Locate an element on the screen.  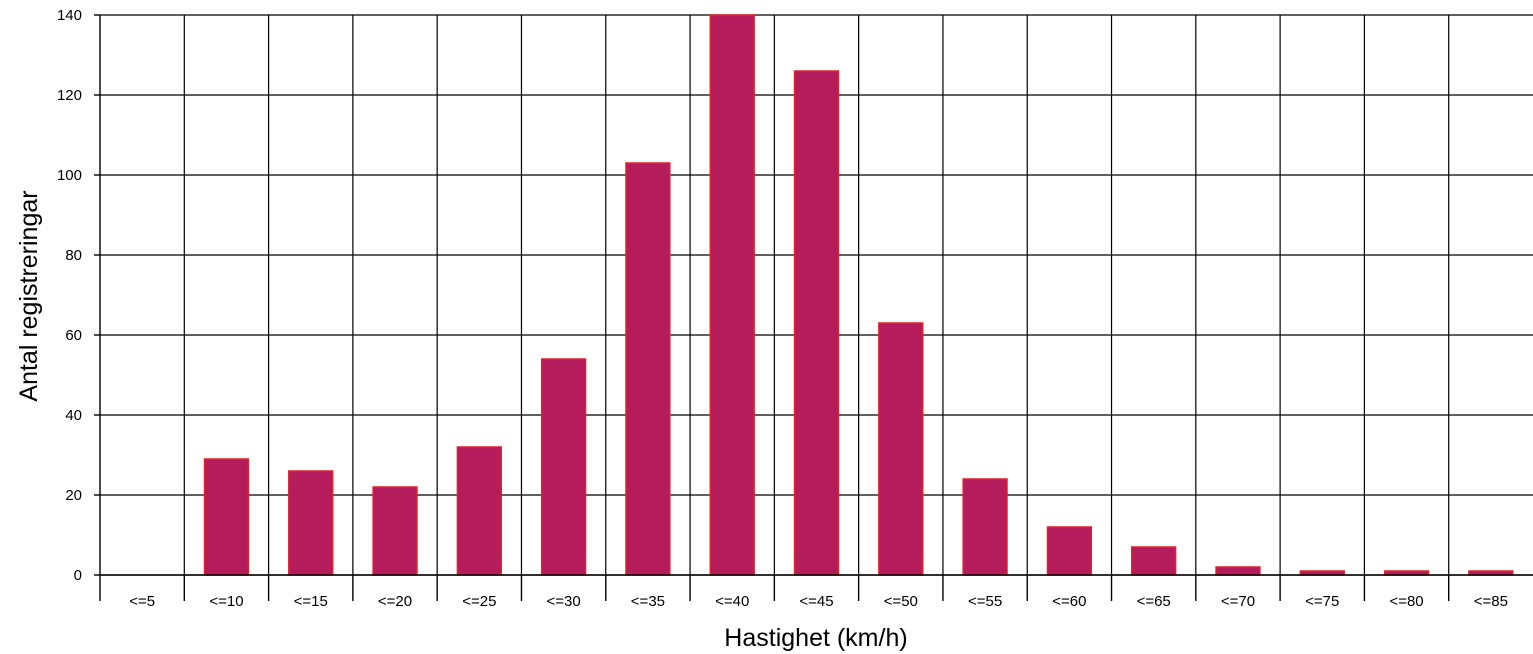
x-tick-label-14: <=75 is located at coordinates (1322, 601).